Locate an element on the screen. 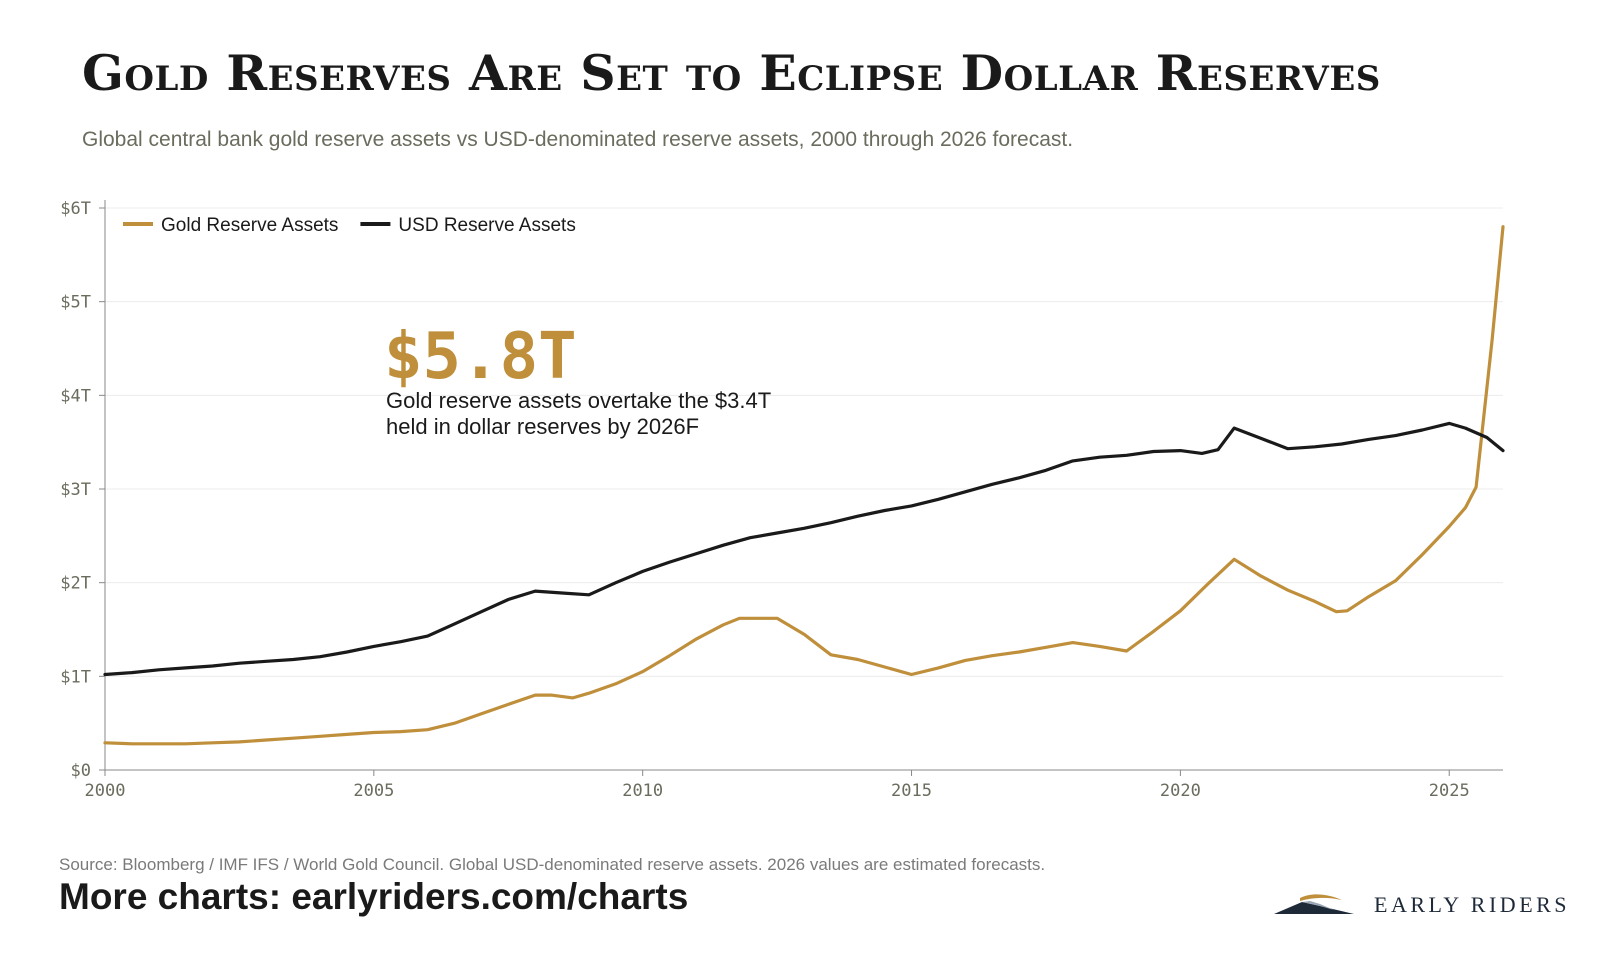 The width and height of the screenshot is (1612, 968). x-tick-label: 2025 is located at coordinates (1449, 791).